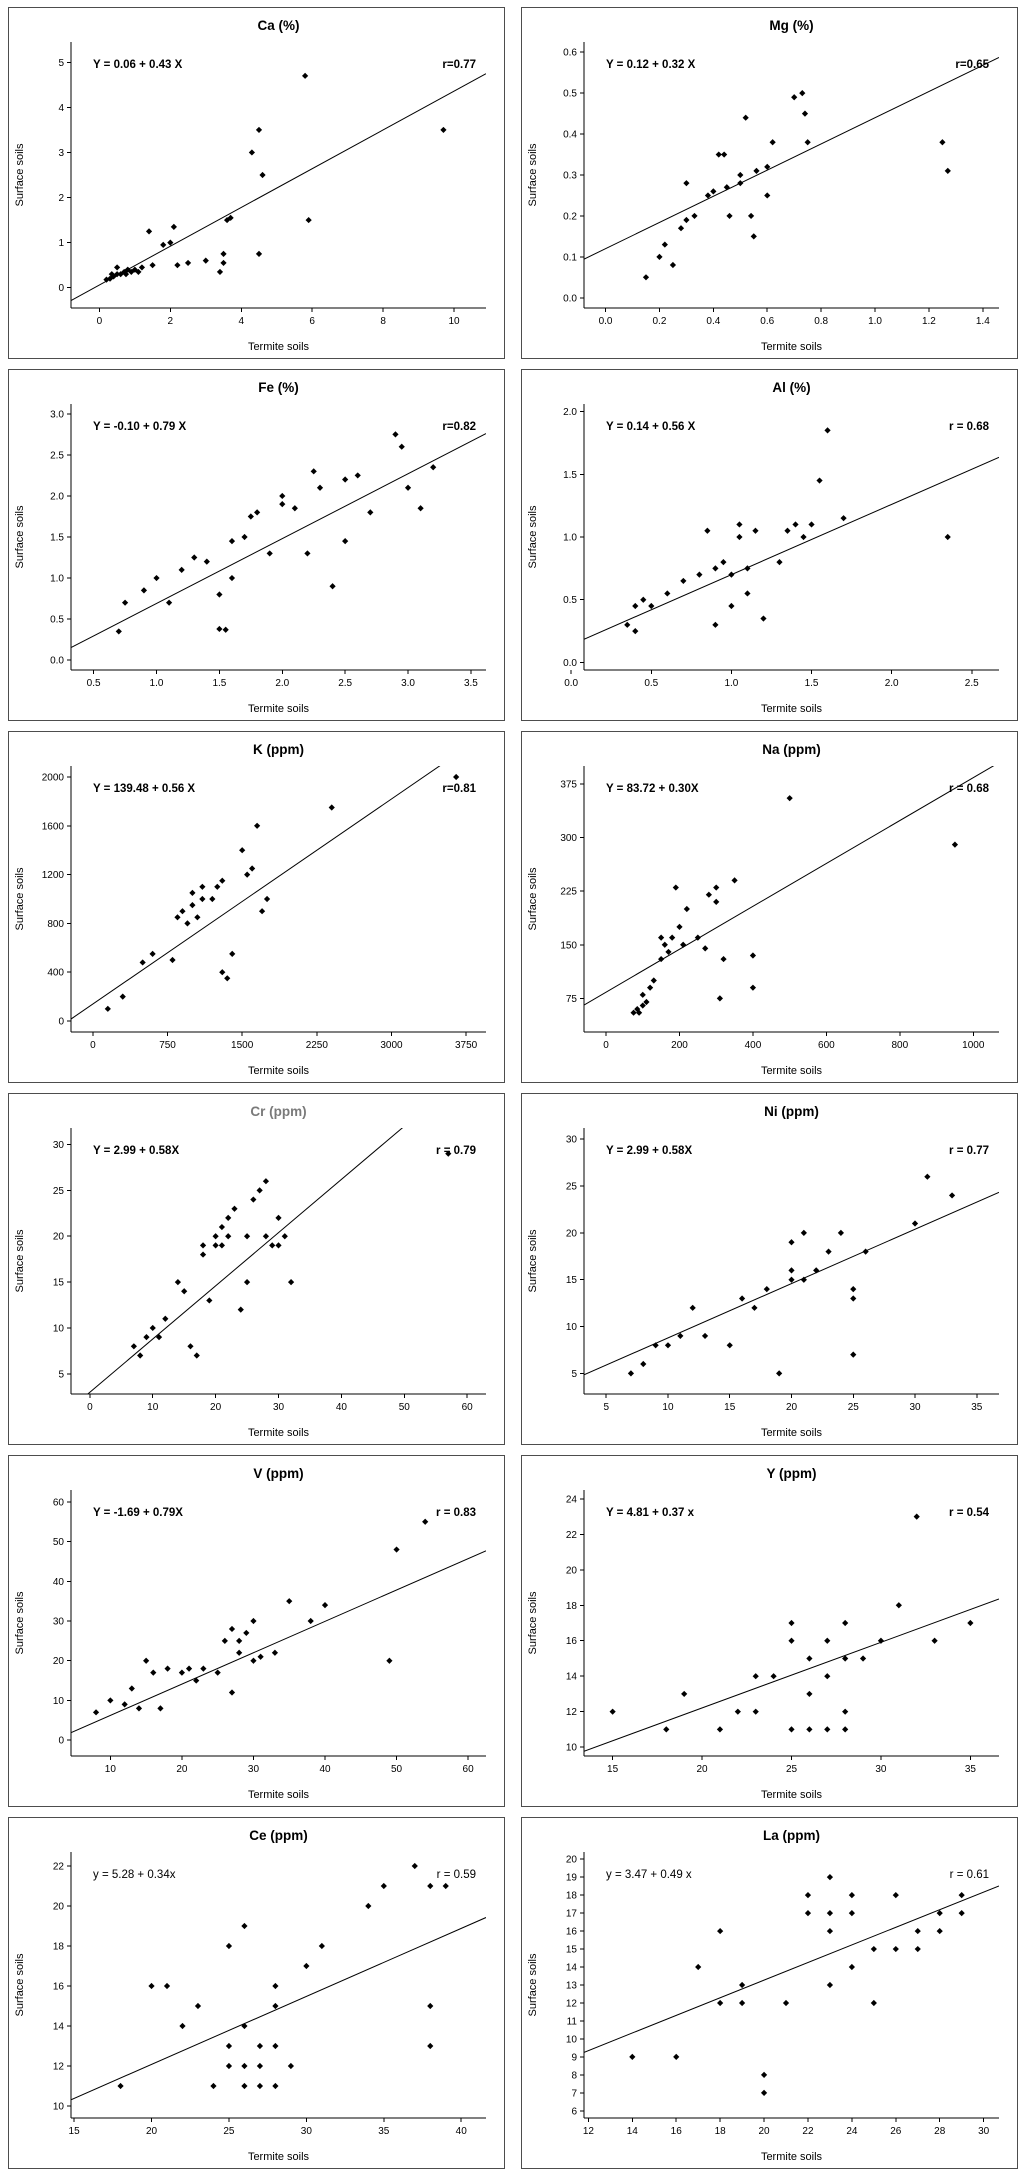  I want to click on y-tick-label: 0.1, so click(570, 257).